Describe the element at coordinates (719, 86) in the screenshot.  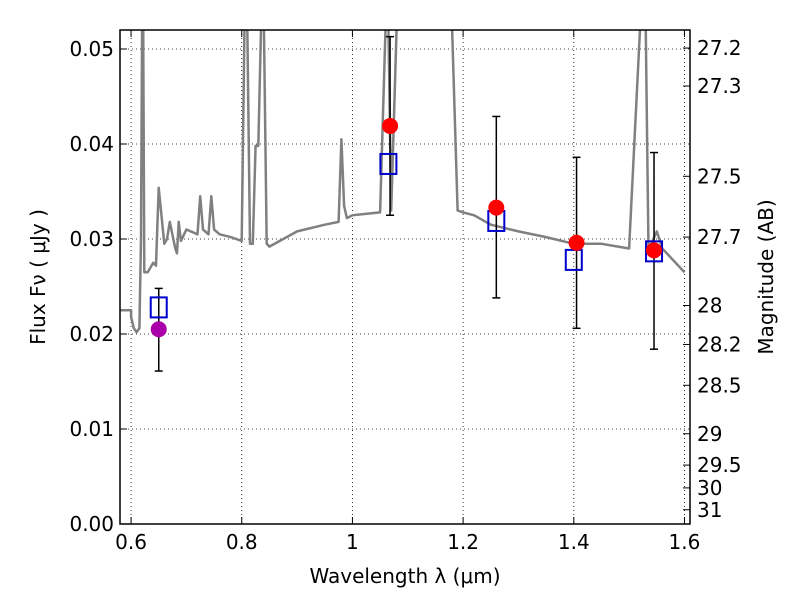
I see `right-tick-label: 27.3` at that location.